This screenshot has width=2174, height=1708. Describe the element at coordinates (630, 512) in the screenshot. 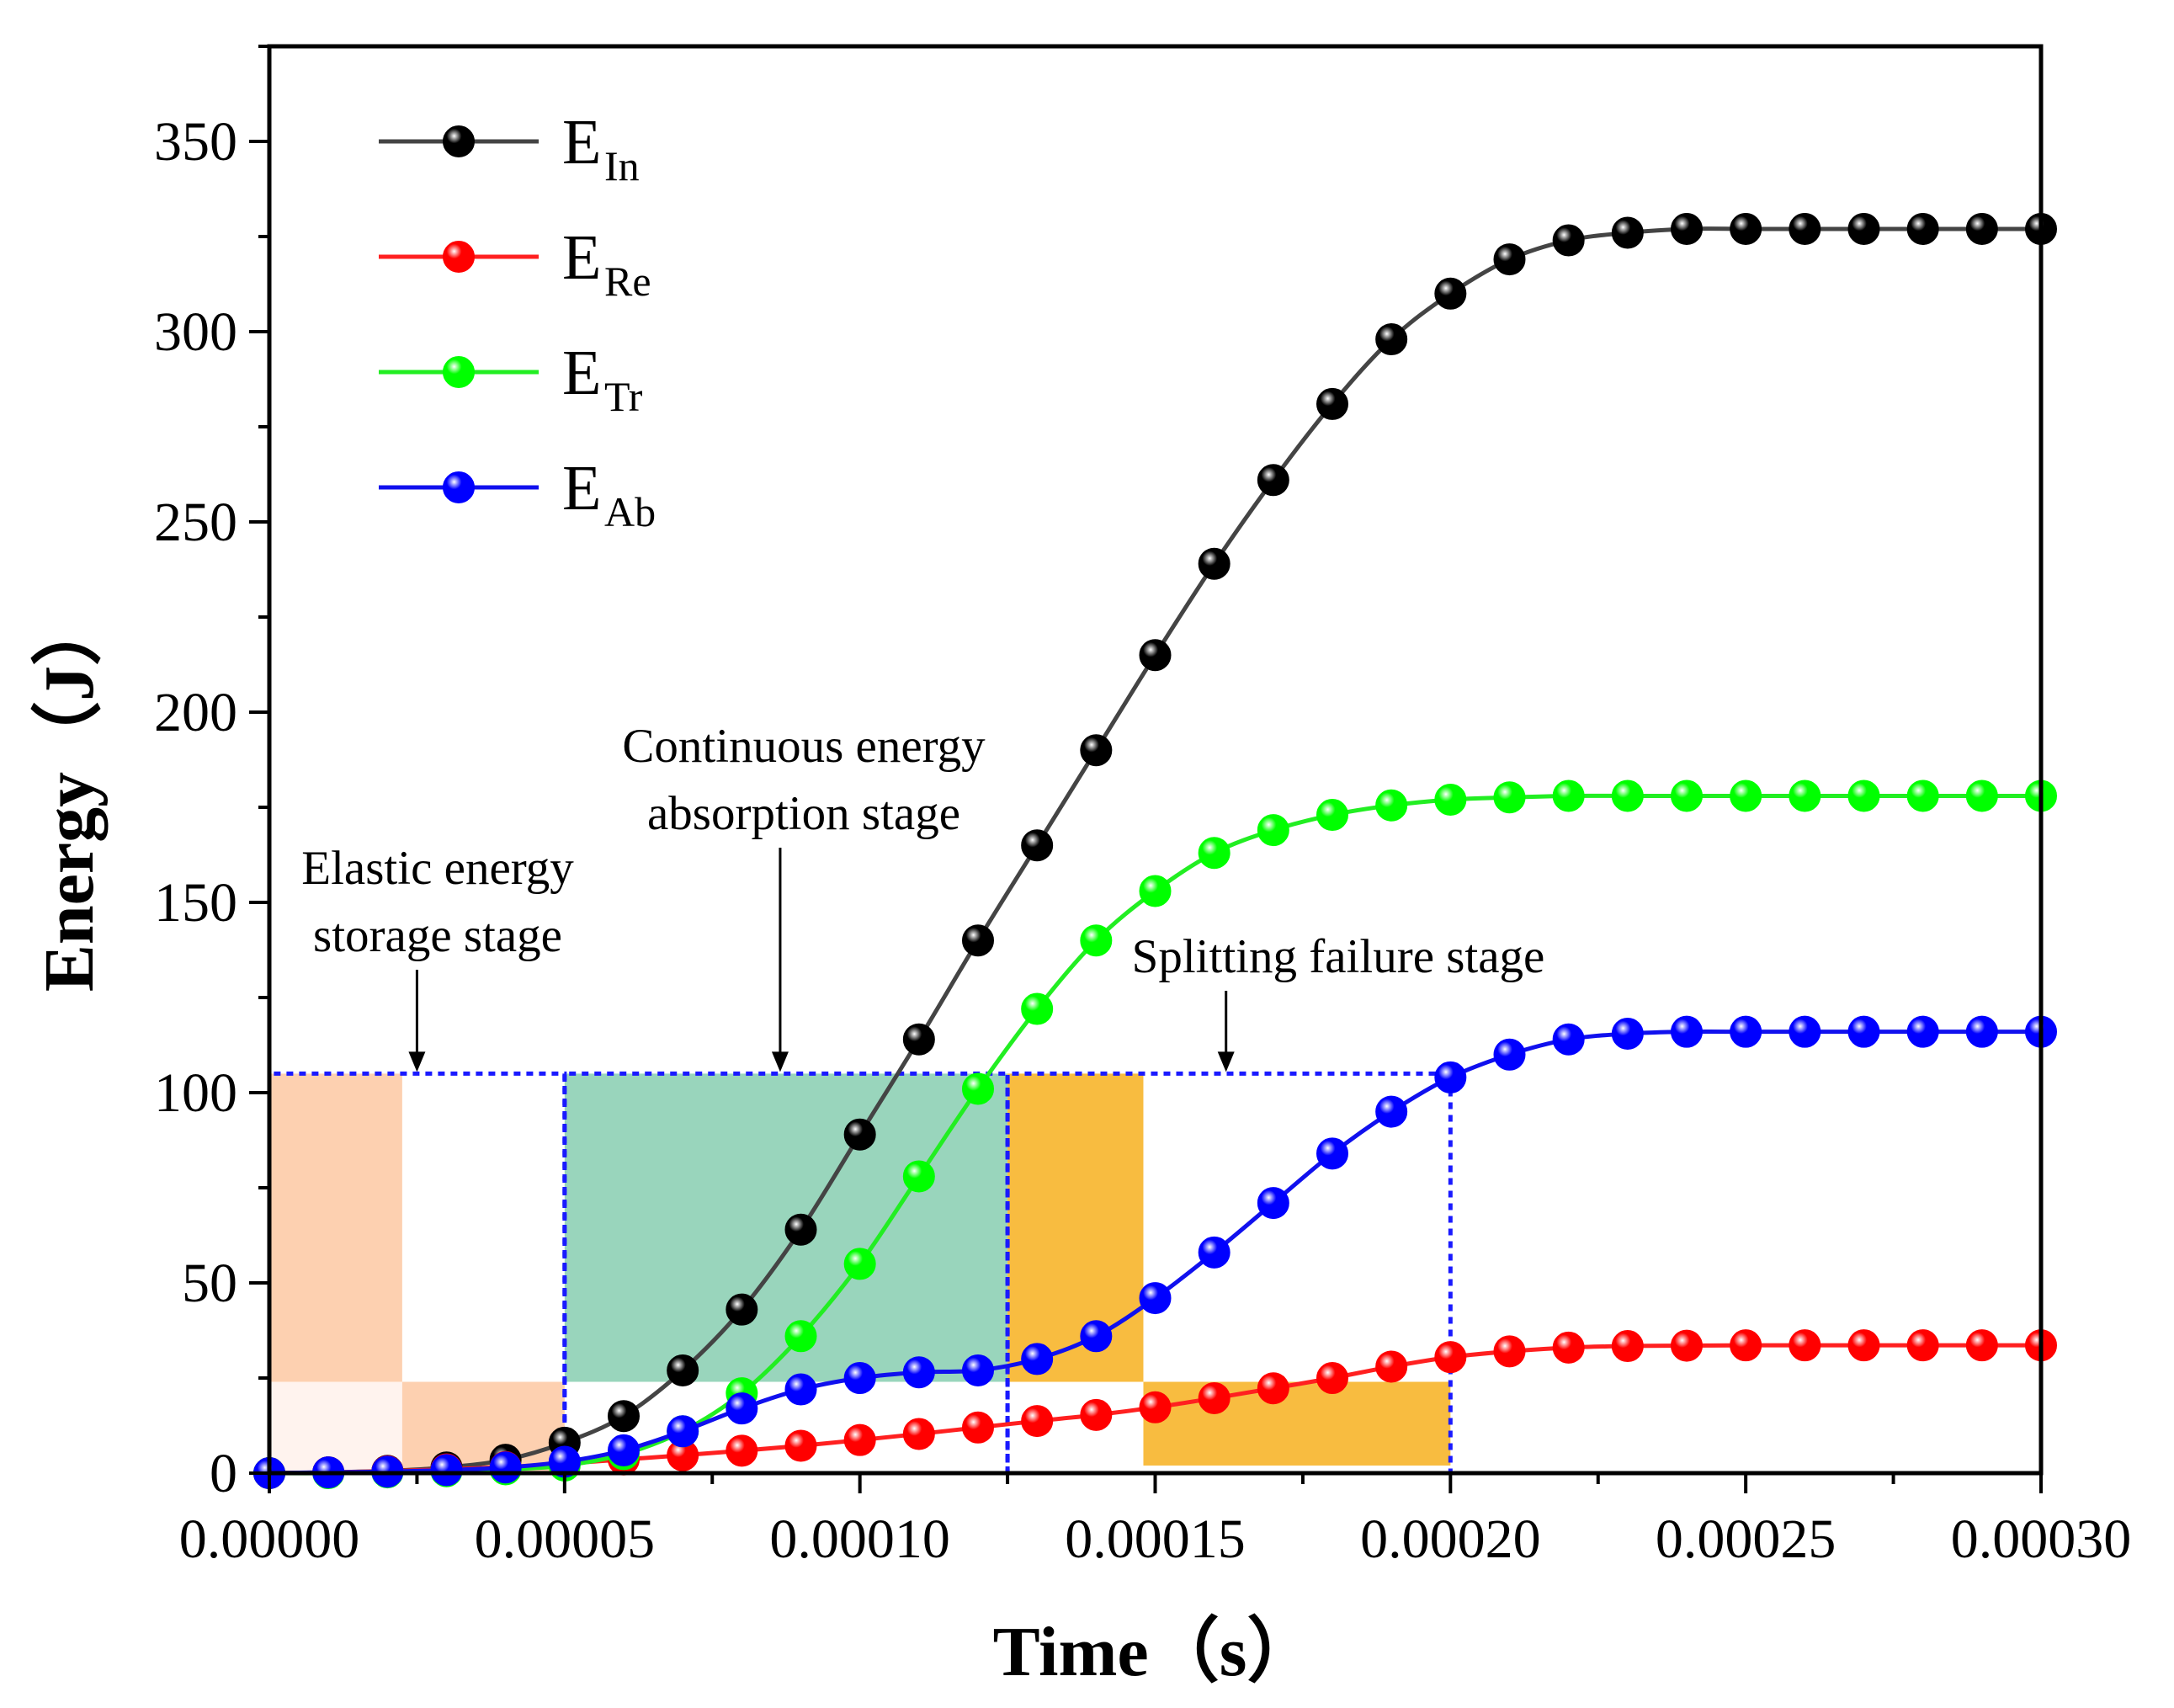

I see `legend-subscript: Ab` at that location.